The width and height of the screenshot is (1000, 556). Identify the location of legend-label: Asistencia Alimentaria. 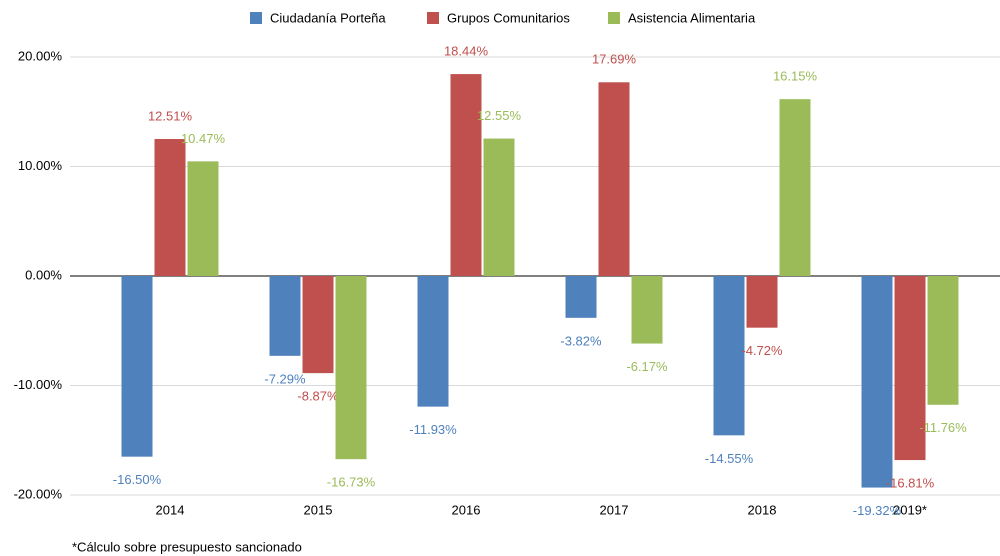
(692, 17).